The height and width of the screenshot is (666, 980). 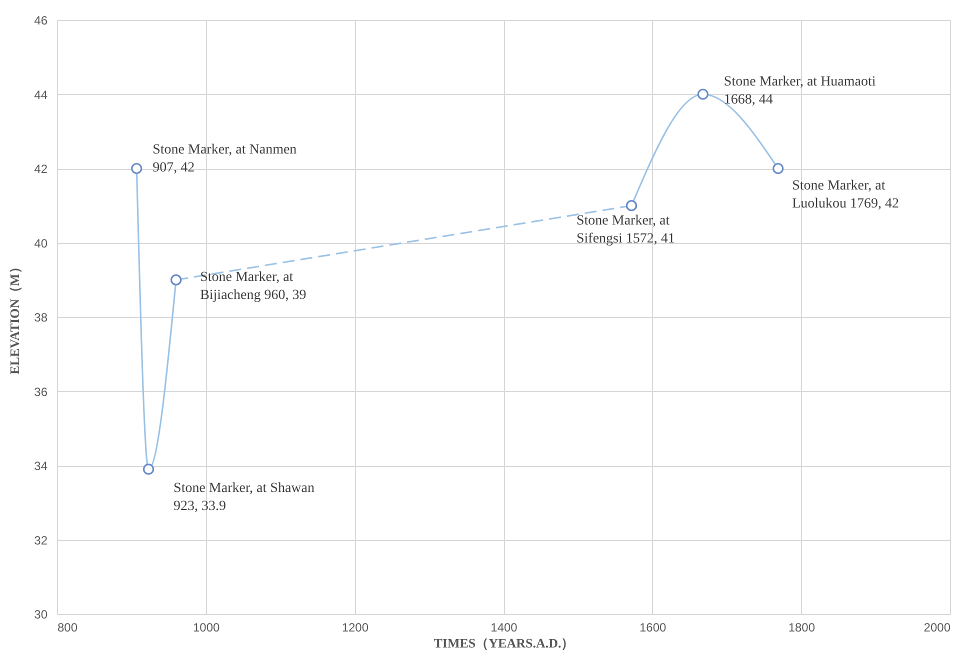 I want to click on y-tick-label: 30, so click(x=41, y=615).